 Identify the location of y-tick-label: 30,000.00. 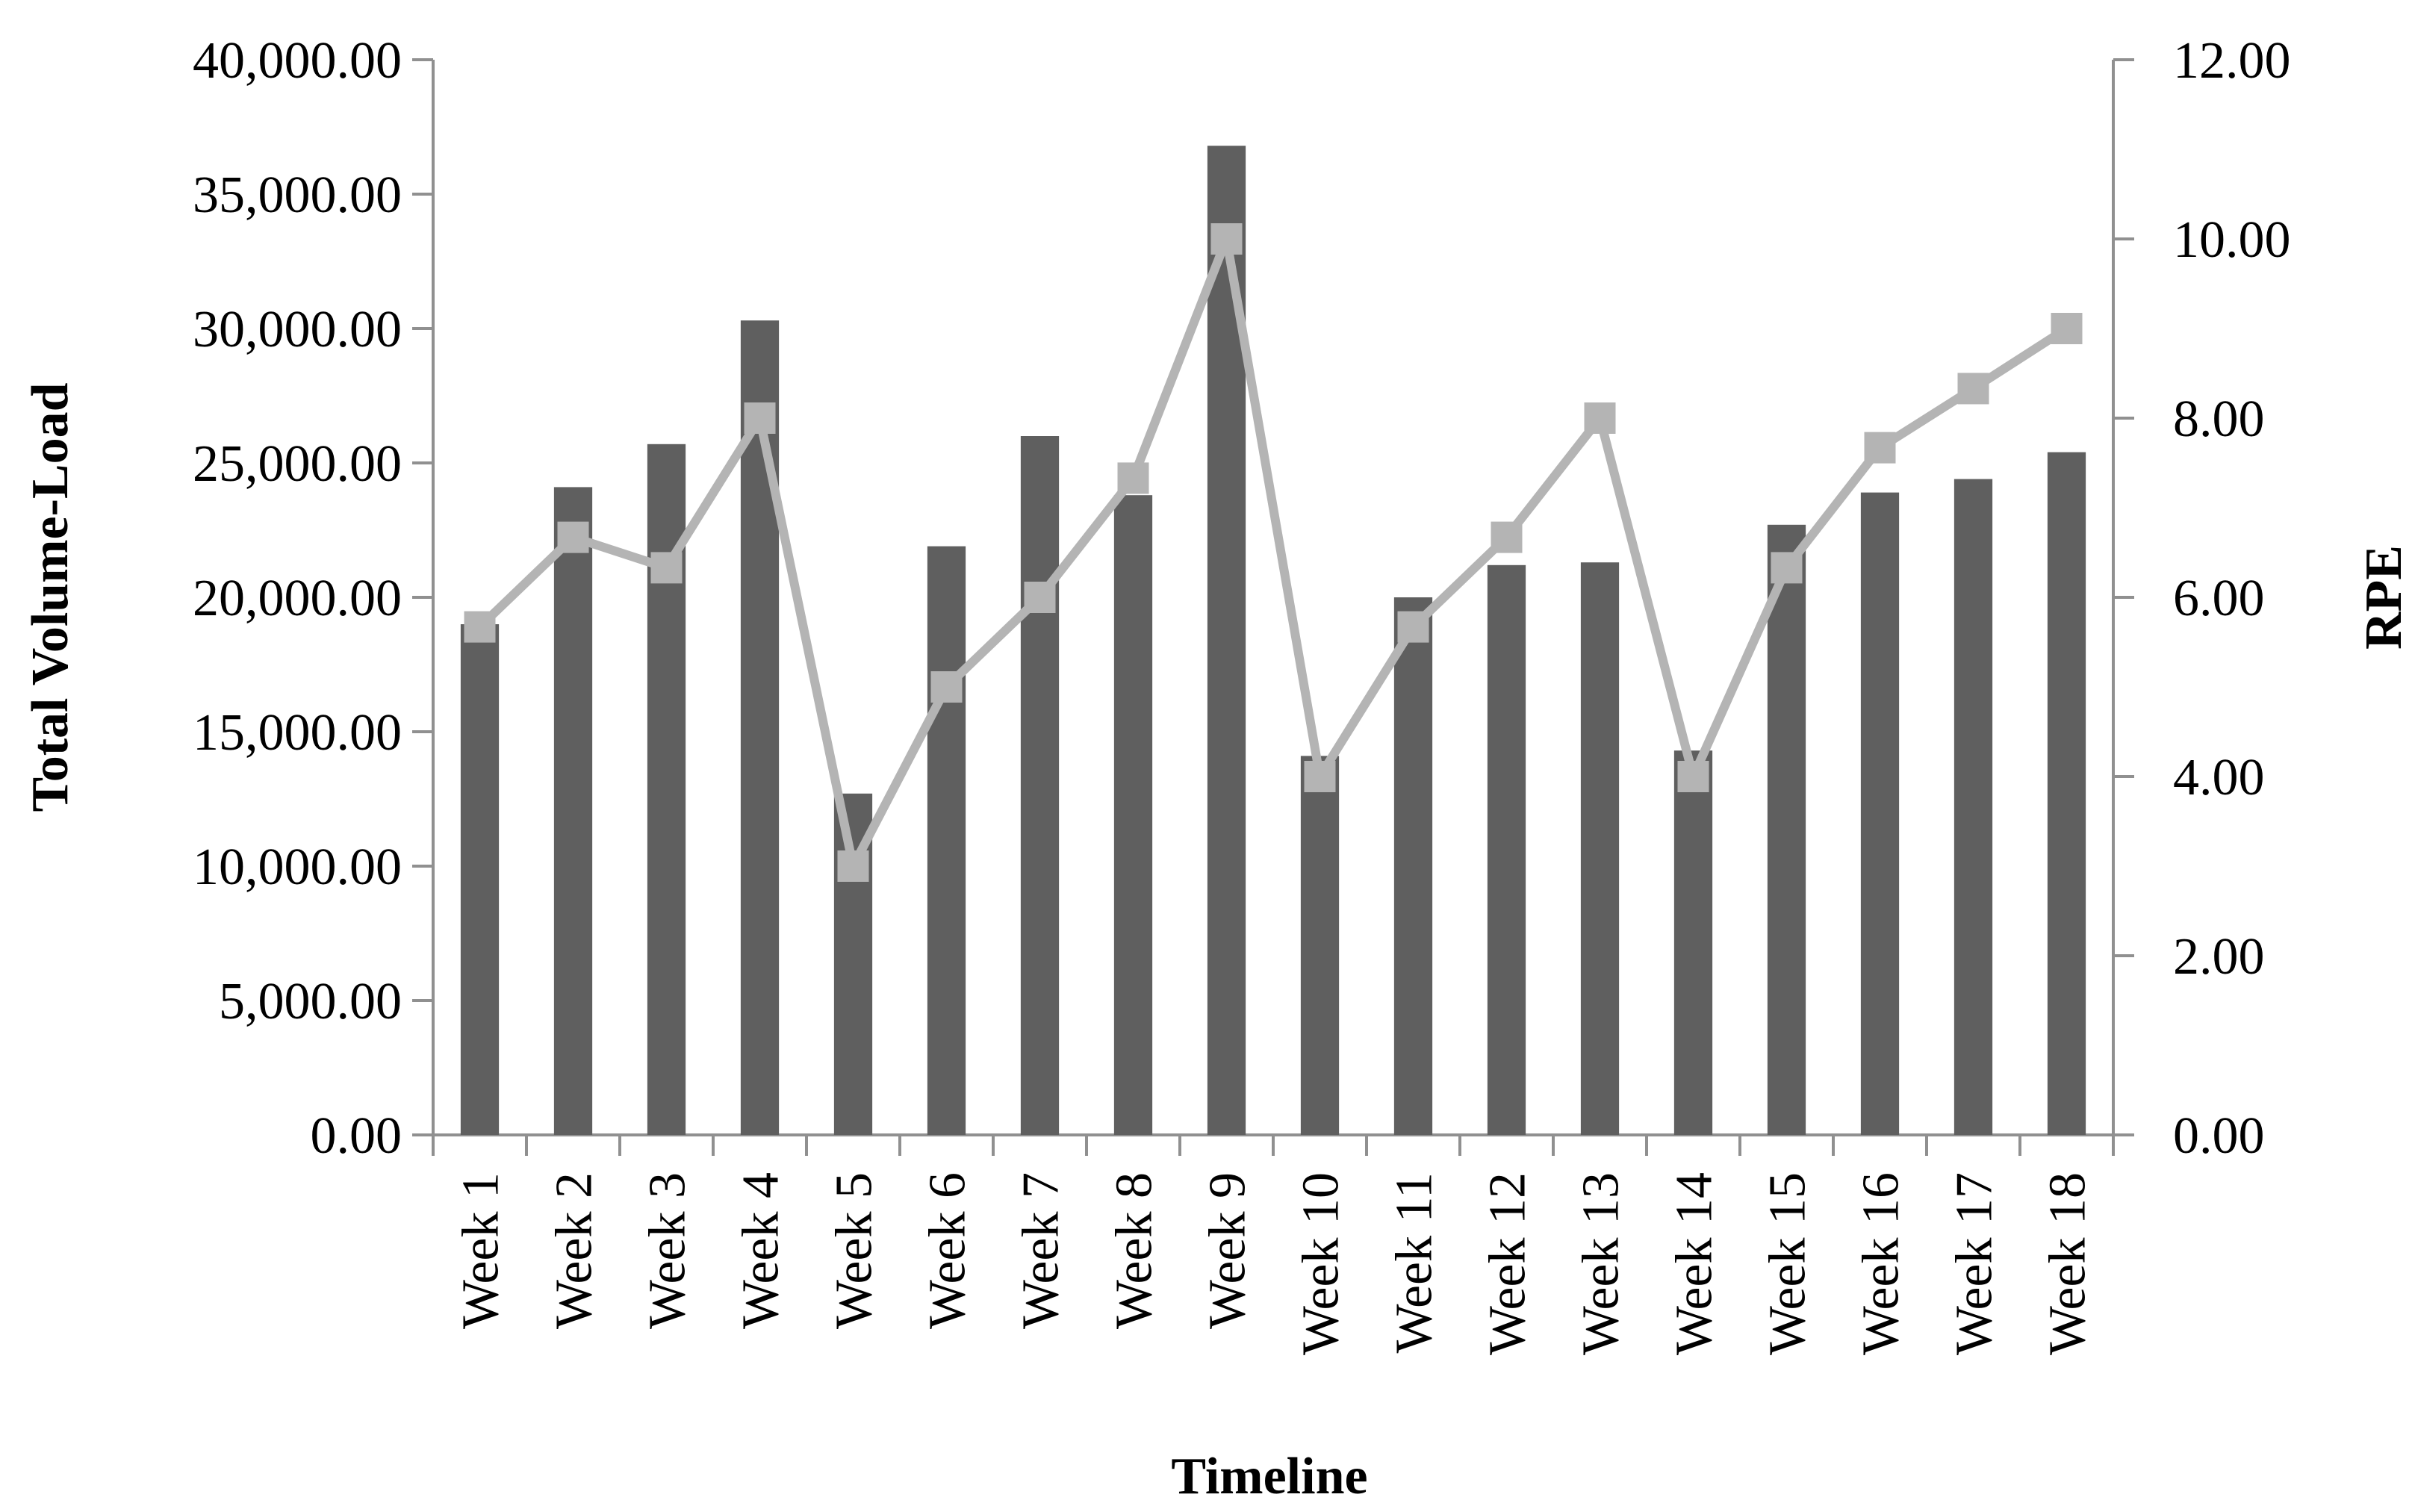
(297, 329).